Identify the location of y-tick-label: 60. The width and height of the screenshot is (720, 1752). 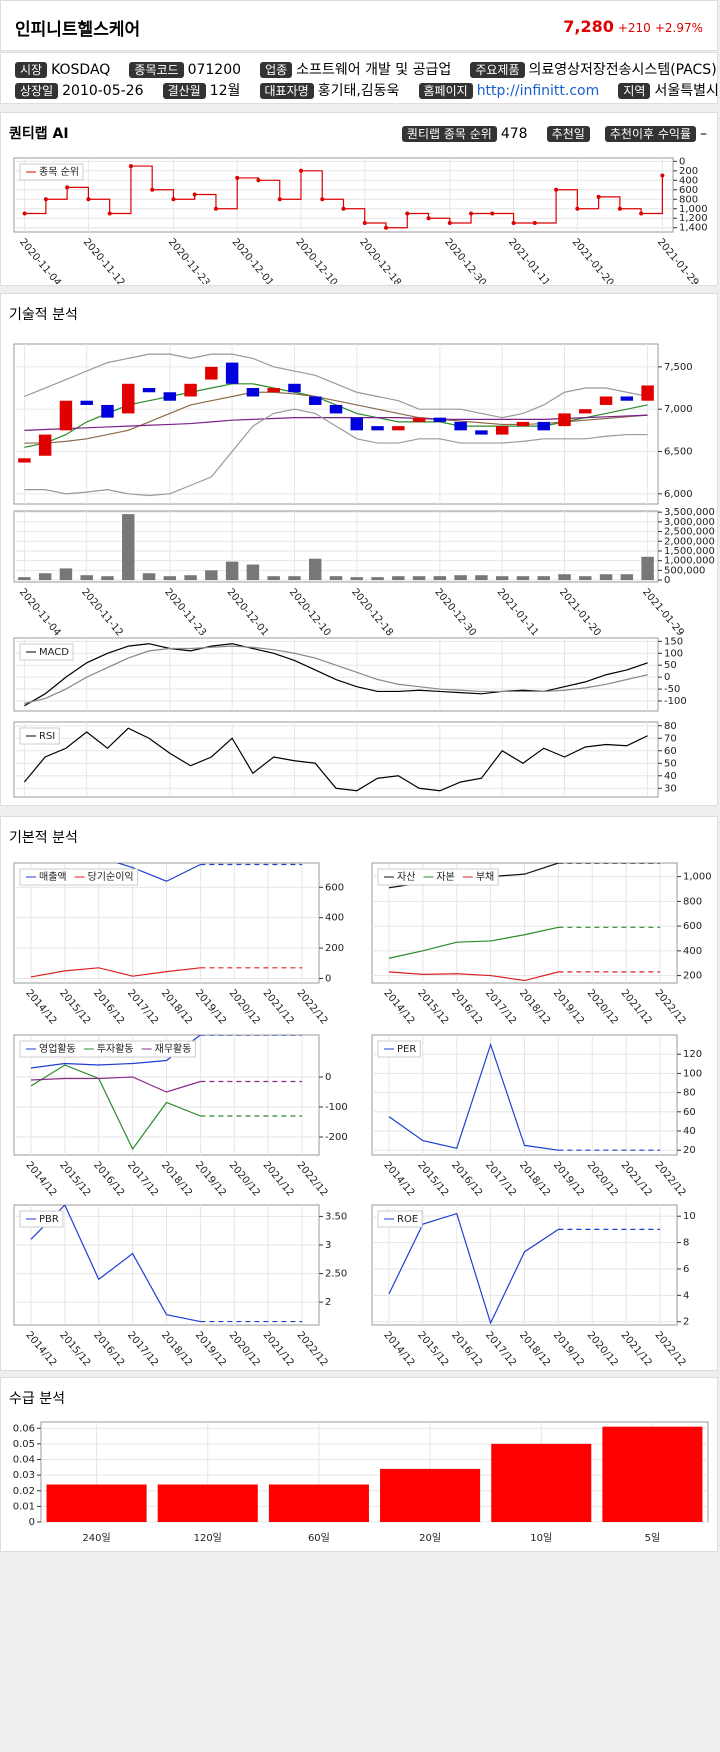
(670, 751).